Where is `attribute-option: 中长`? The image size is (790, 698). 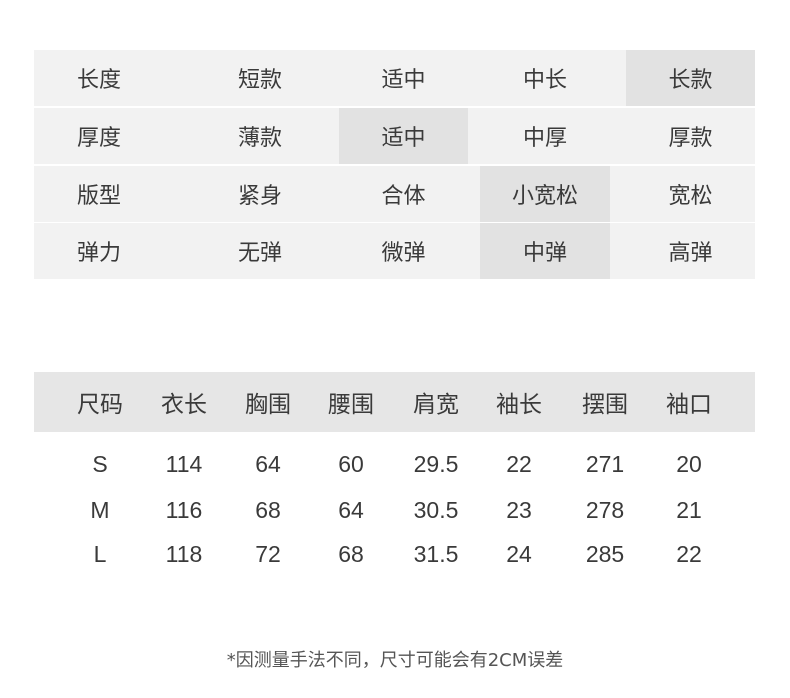
attribute-option: 中长 is located at coordinates (544, 80).